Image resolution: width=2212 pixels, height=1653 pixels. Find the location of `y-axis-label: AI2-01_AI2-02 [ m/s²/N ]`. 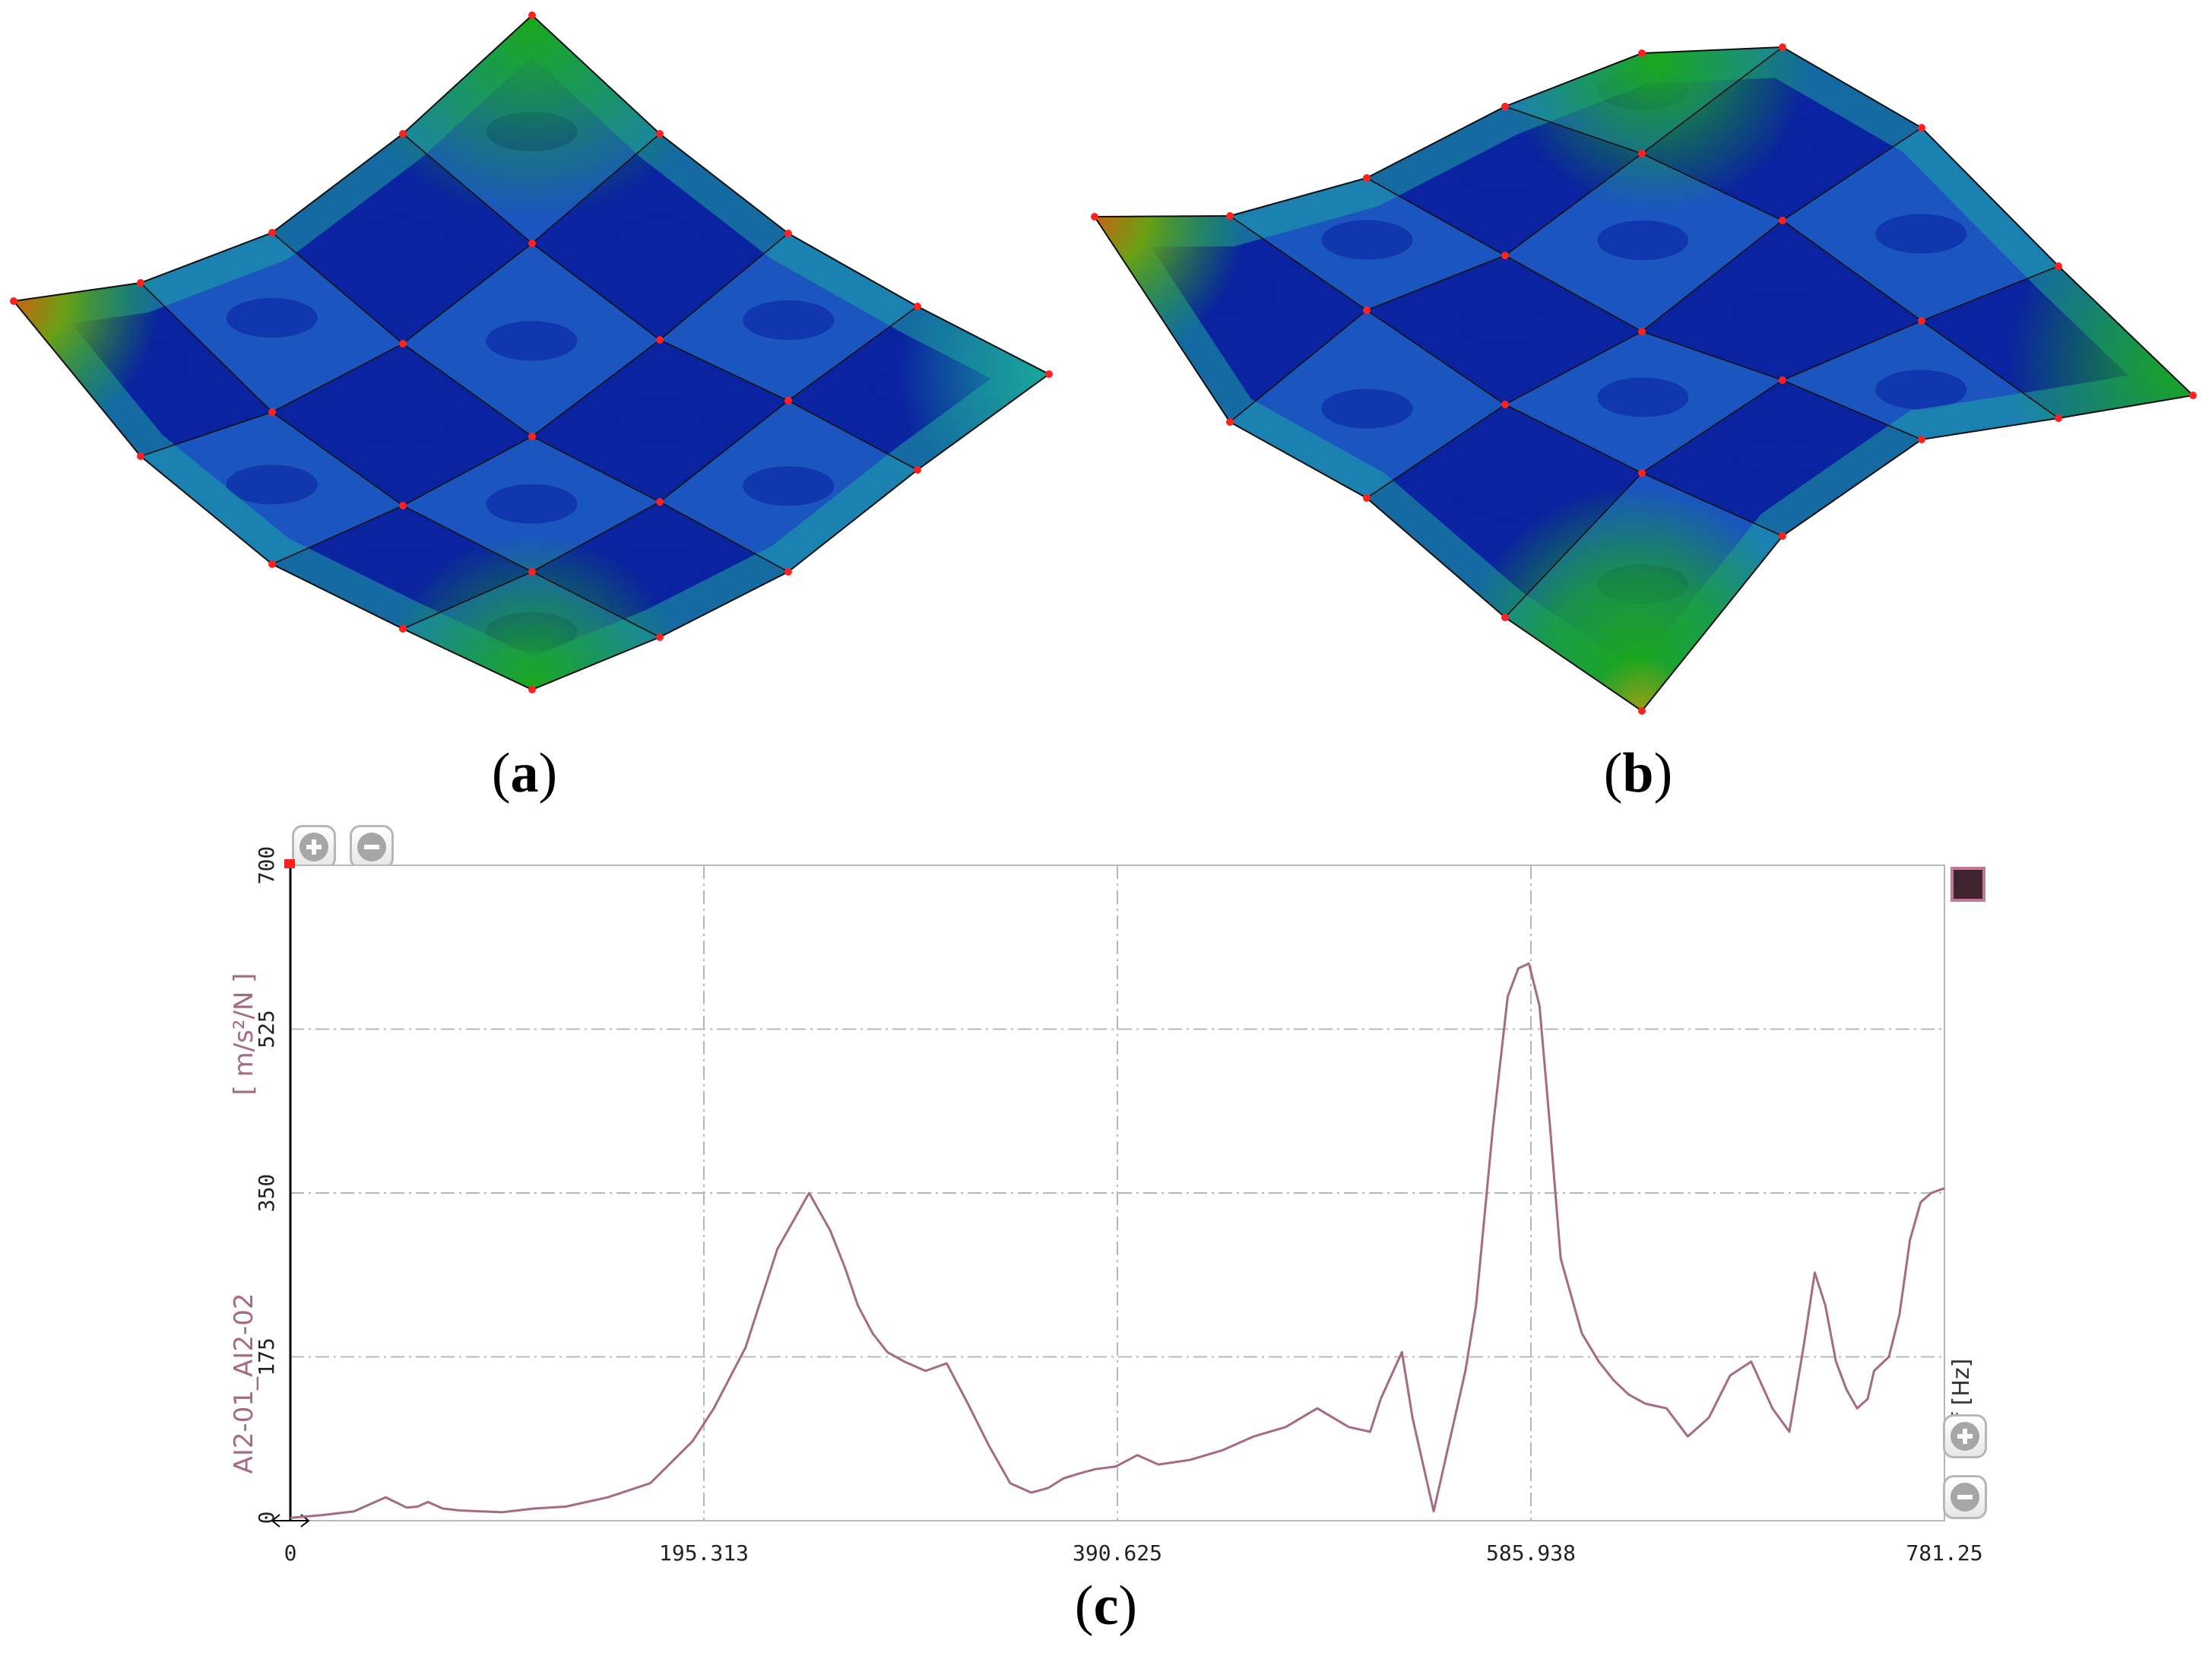

y-axis-label: AI2-01_AI2-02 [ m/s²/N ] is located at coordinates (244, 1223).